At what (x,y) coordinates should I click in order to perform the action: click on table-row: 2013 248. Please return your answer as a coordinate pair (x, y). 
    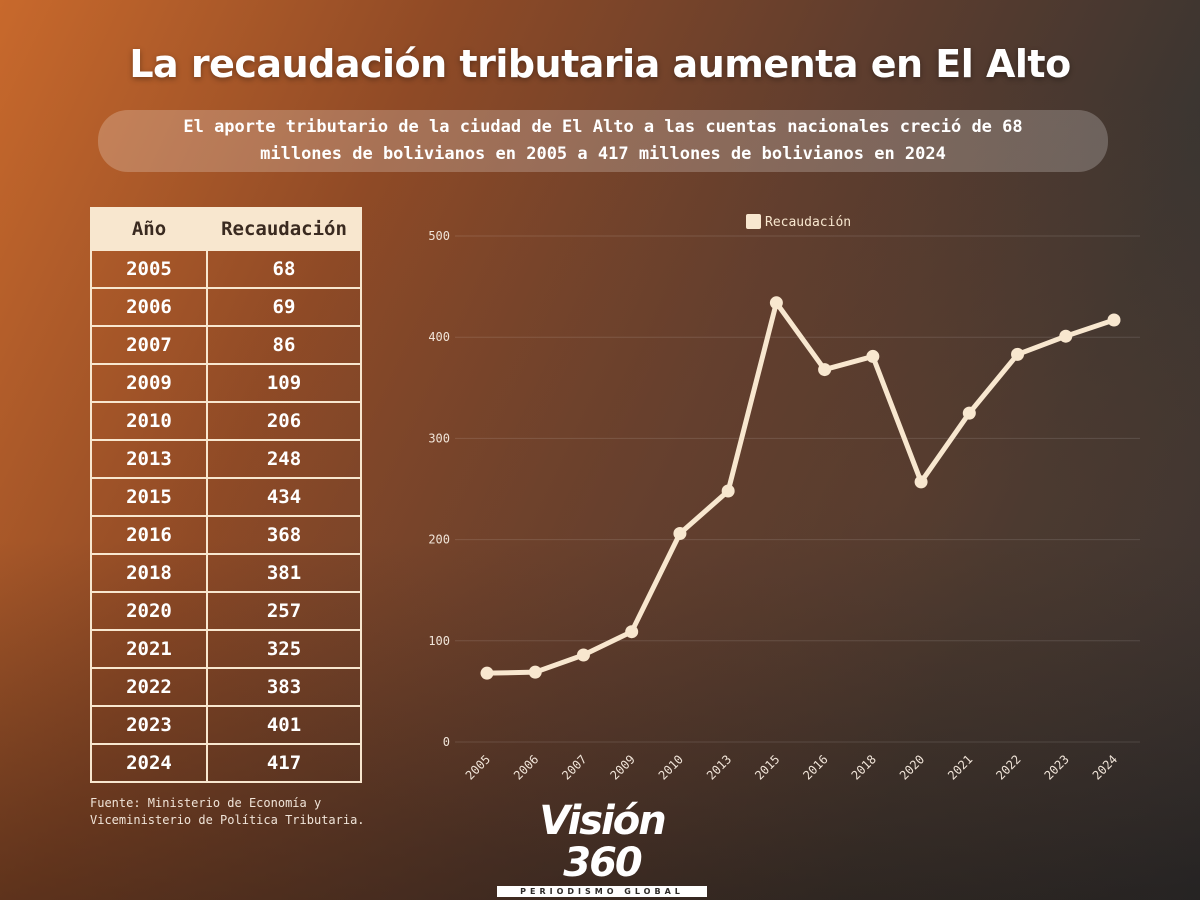
    Looking at the image, I should click on (226, 459).